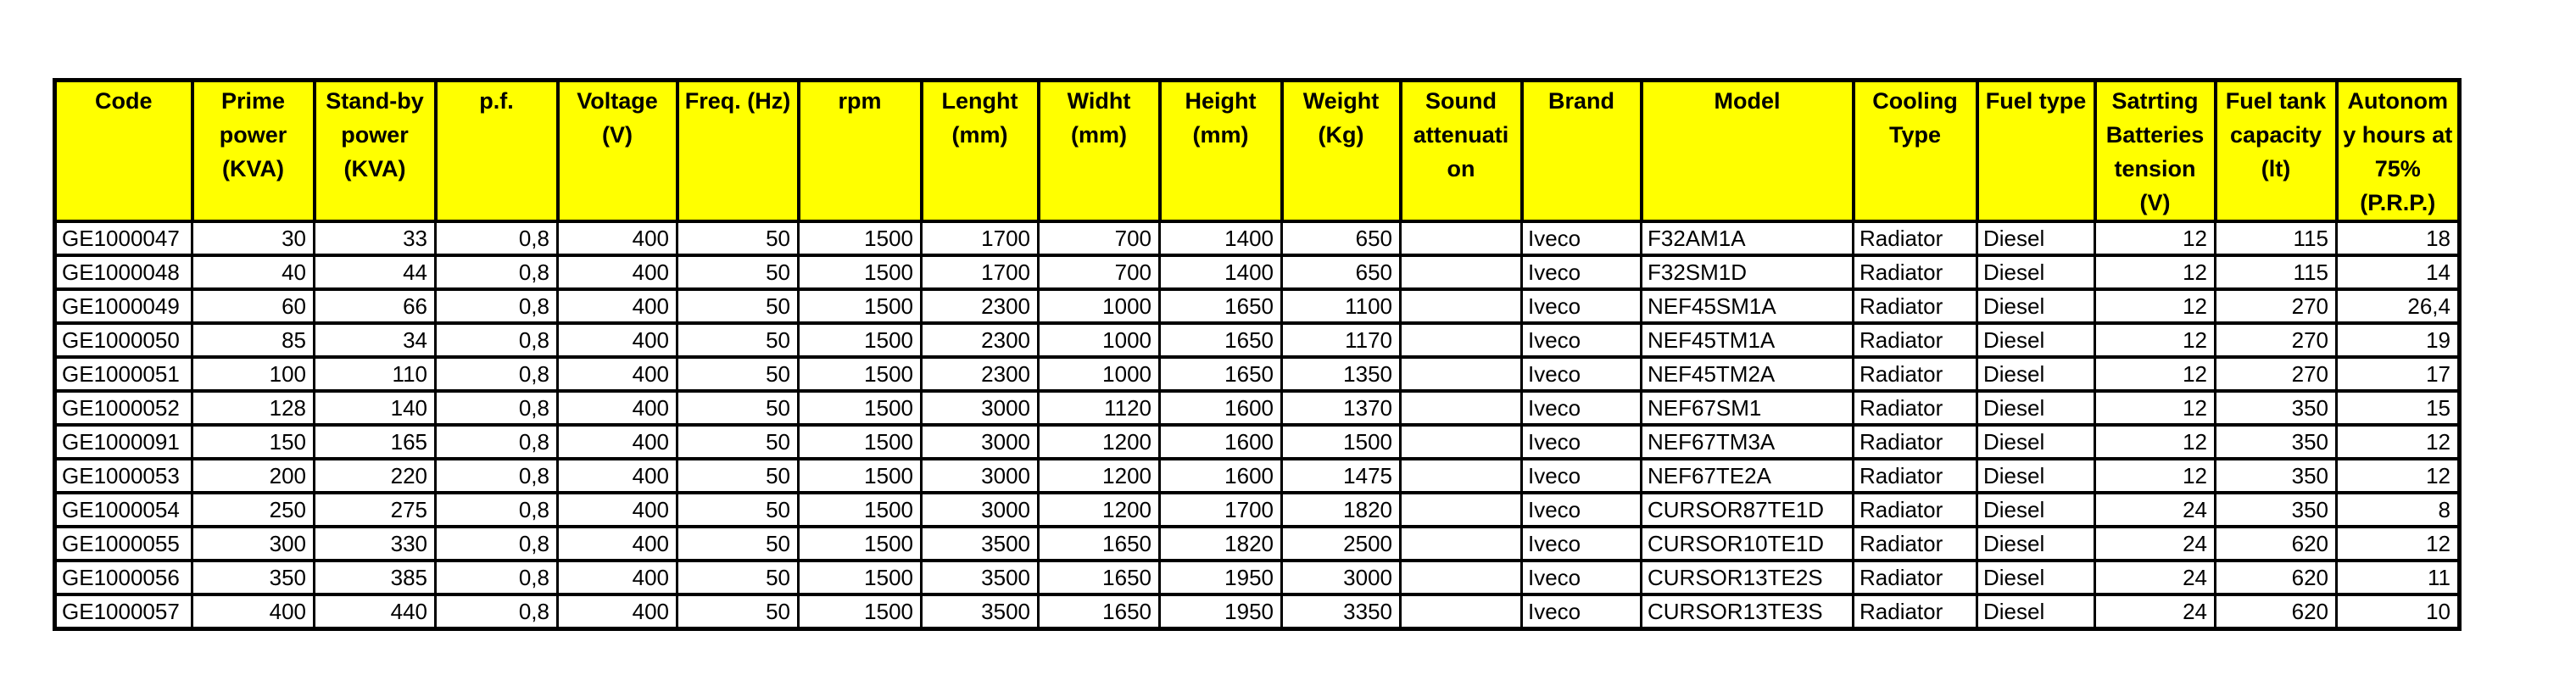  Describe the element at coordinates (496, 150) in the screenshot. I see `column-header-pf: p.f.` at that location.